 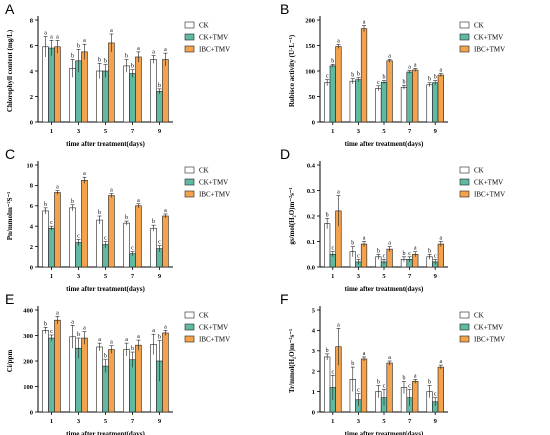 I want to click on y-tick-label: 6, so click(x=32, y=206).